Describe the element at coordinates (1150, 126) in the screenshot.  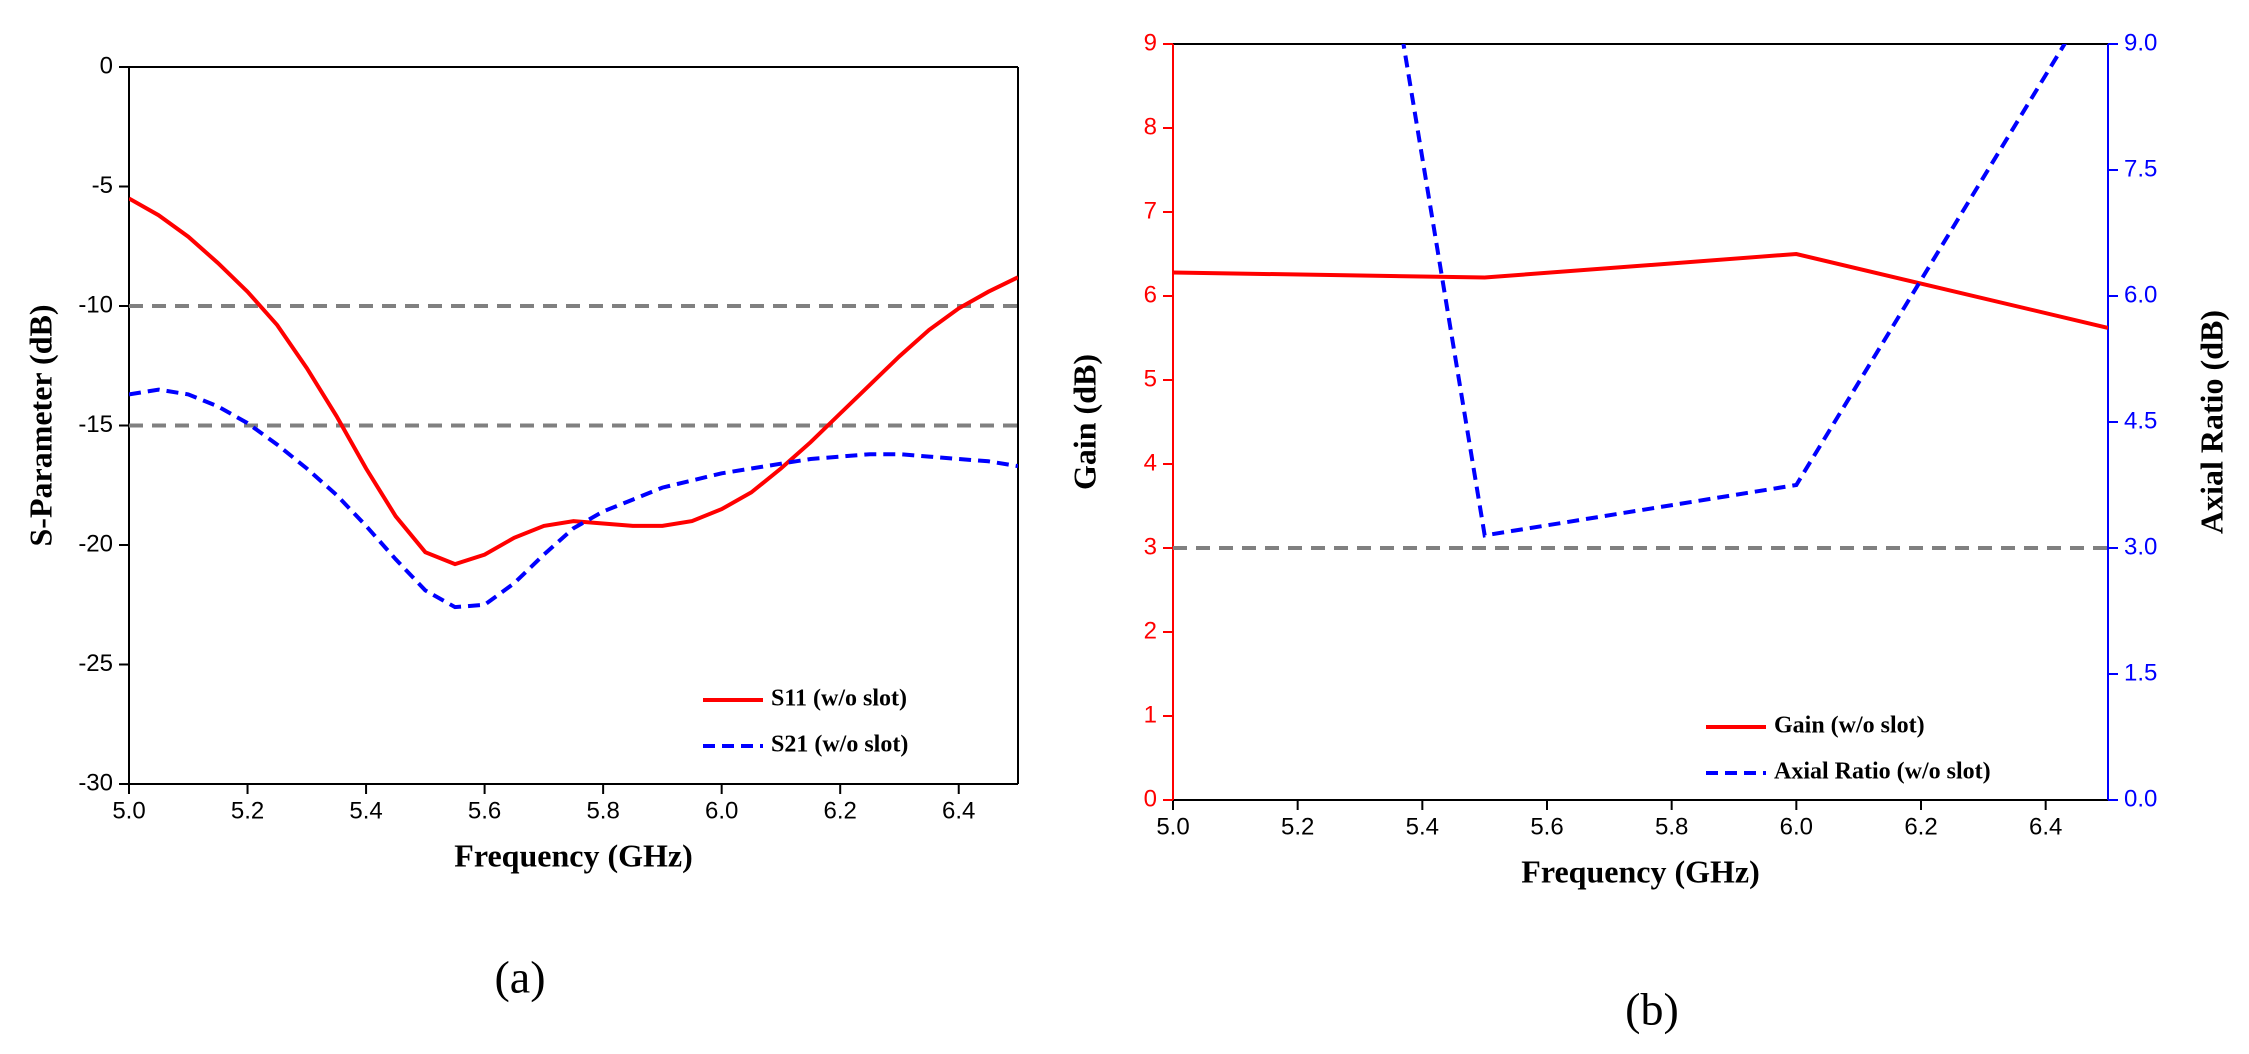
I see `y-tick-label: 8` at that location.